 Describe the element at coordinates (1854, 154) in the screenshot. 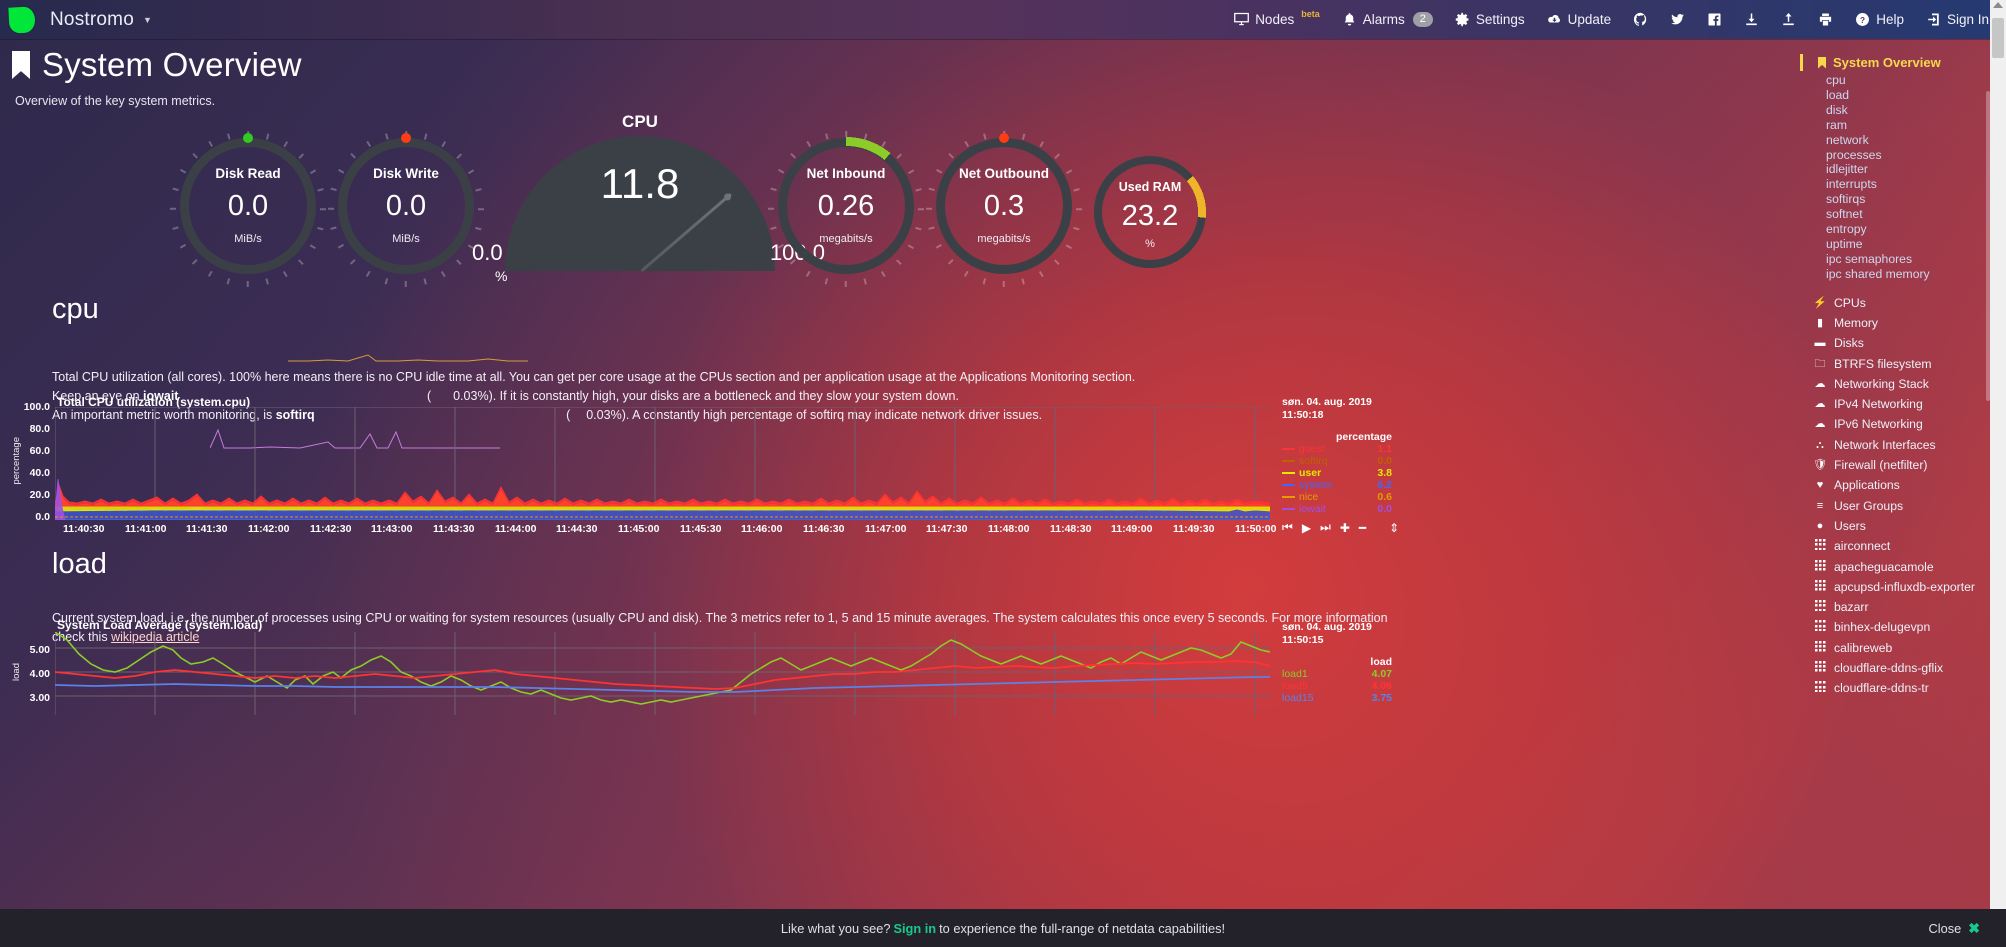

I see `sidebar-item-processes: processes` at that location.